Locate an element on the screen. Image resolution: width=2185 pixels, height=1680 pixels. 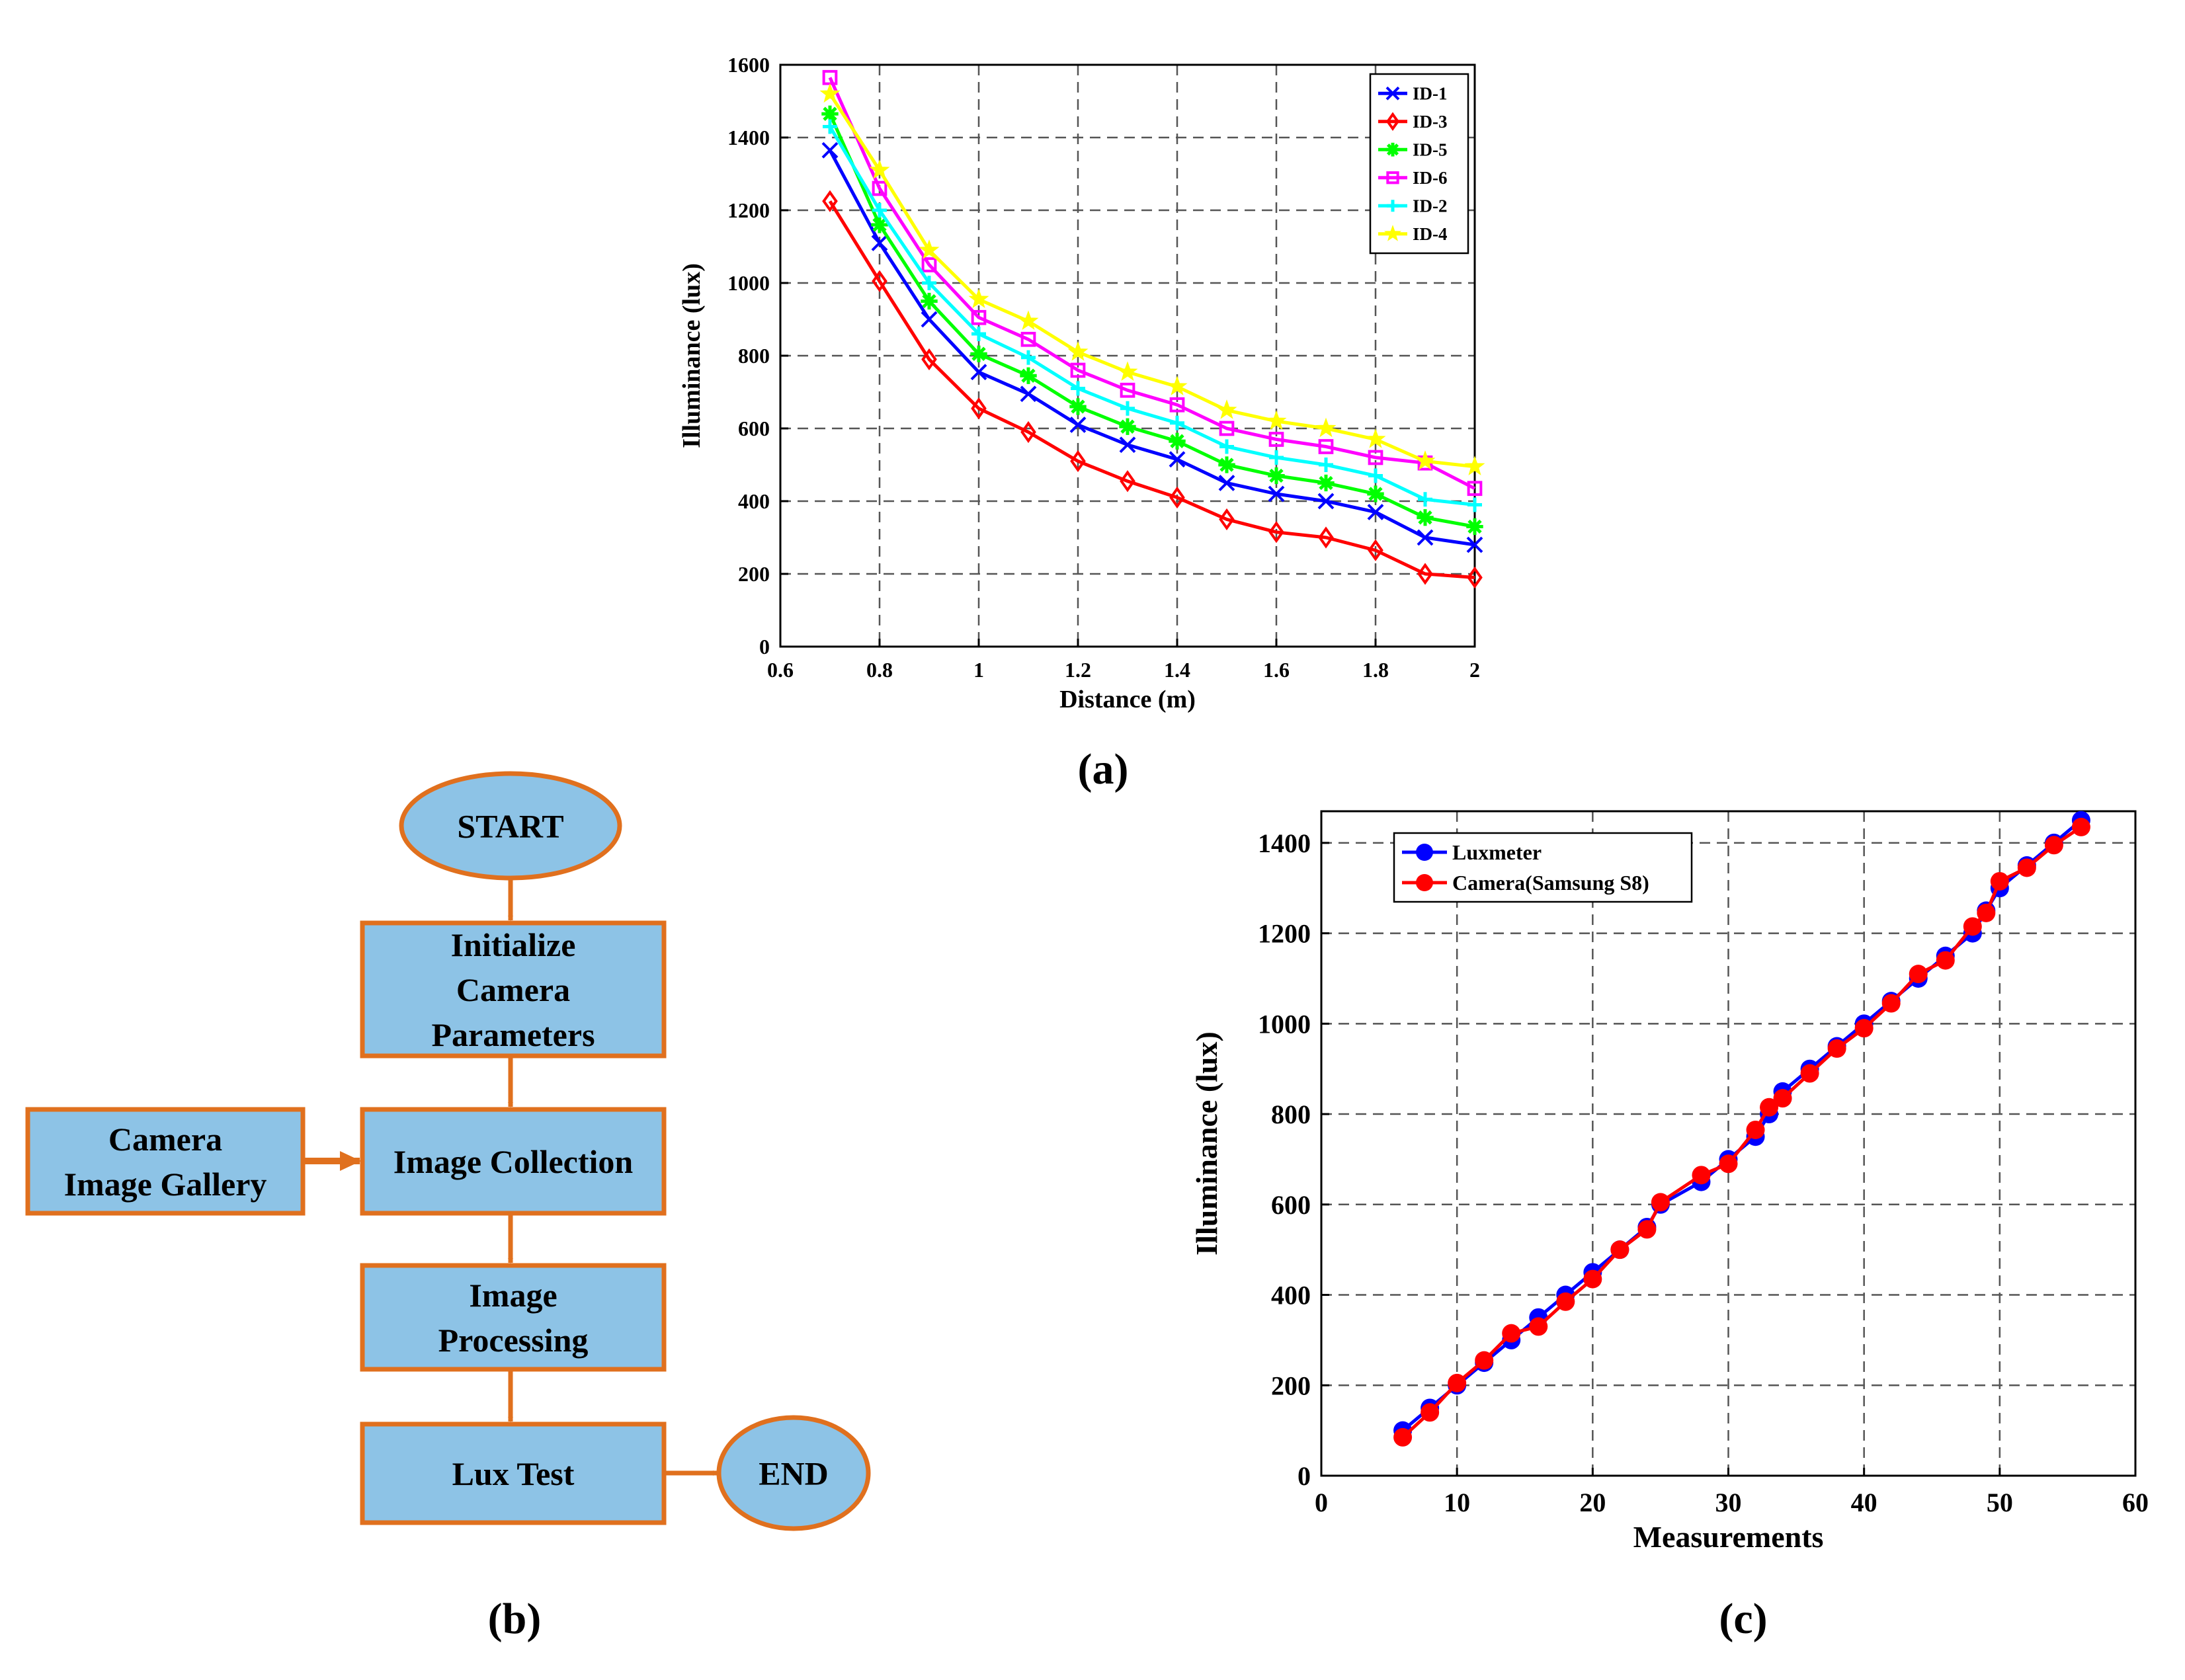
legend: ID-1 ID-3 ID-5 ID-6 ID-2 ID-4 is located at coordinates (1419, 164).